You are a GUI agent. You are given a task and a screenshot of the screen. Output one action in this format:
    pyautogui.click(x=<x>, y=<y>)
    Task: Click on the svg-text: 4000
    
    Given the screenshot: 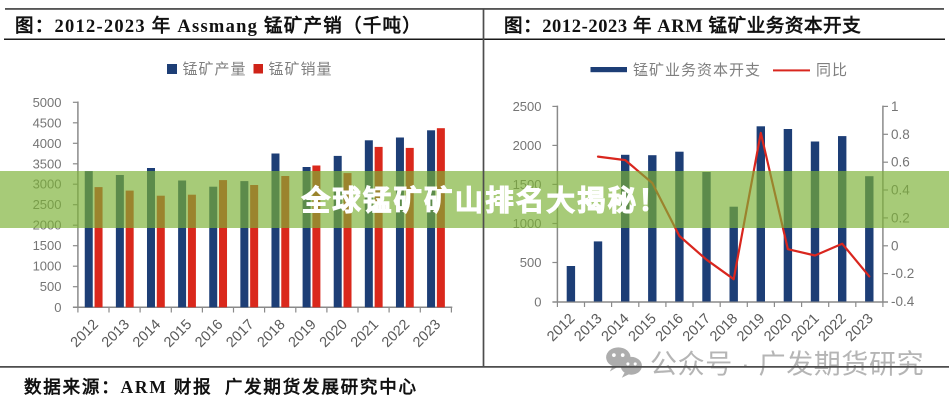 What is the action you would take?
    pyautogui.click(x=47, y=143)
    